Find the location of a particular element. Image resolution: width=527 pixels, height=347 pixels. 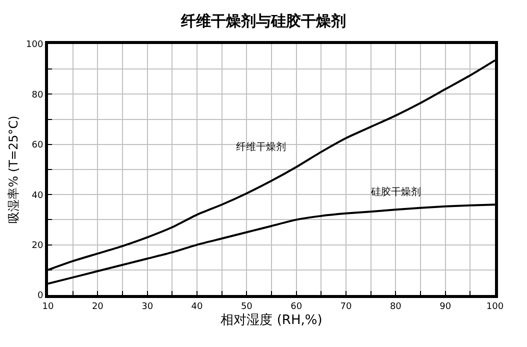

y-tick-label: 40 is located at coordinates (38, 195).